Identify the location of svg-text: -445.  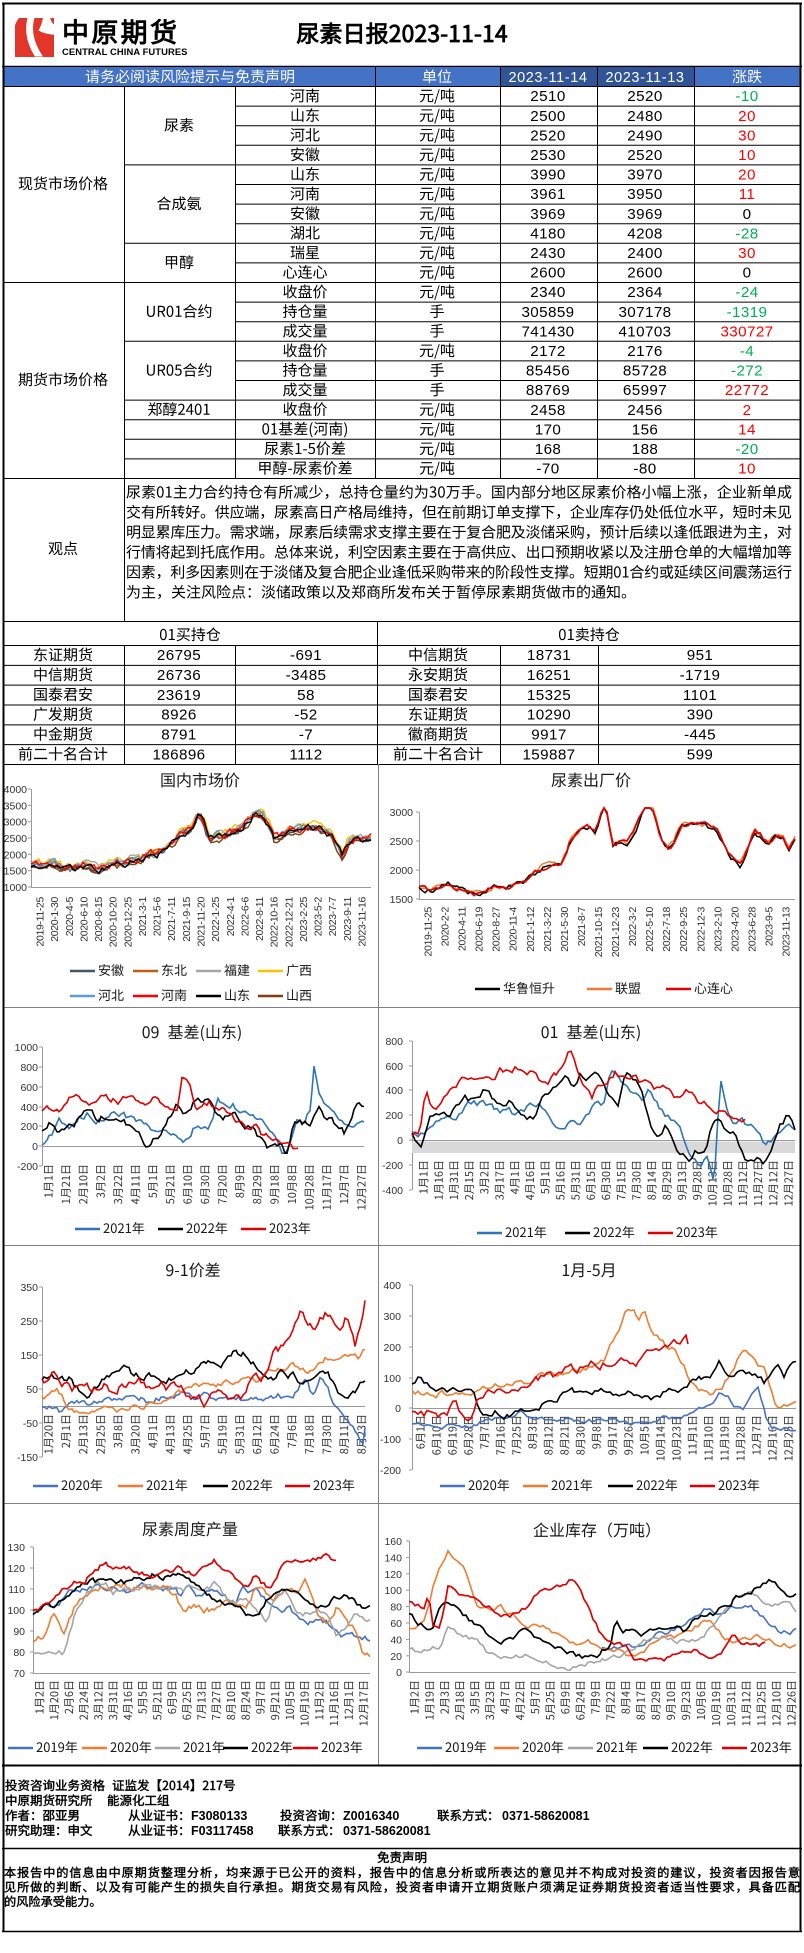
(700, 735).